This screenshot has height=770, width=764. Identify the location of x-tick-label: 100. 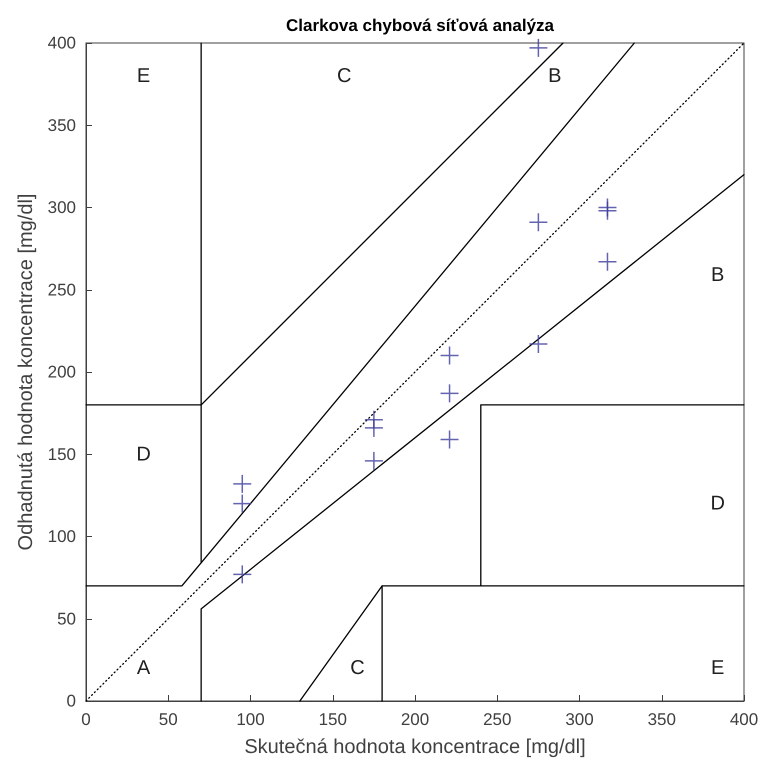
(250, 719).